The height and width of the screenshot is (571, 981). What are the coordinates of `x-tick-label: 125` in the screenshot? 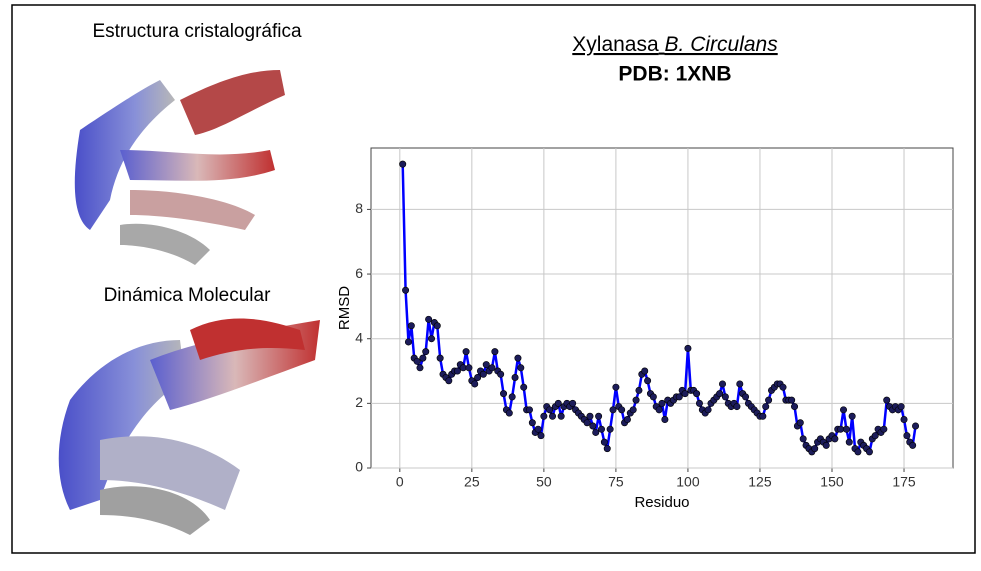 It's located at (760, 482).